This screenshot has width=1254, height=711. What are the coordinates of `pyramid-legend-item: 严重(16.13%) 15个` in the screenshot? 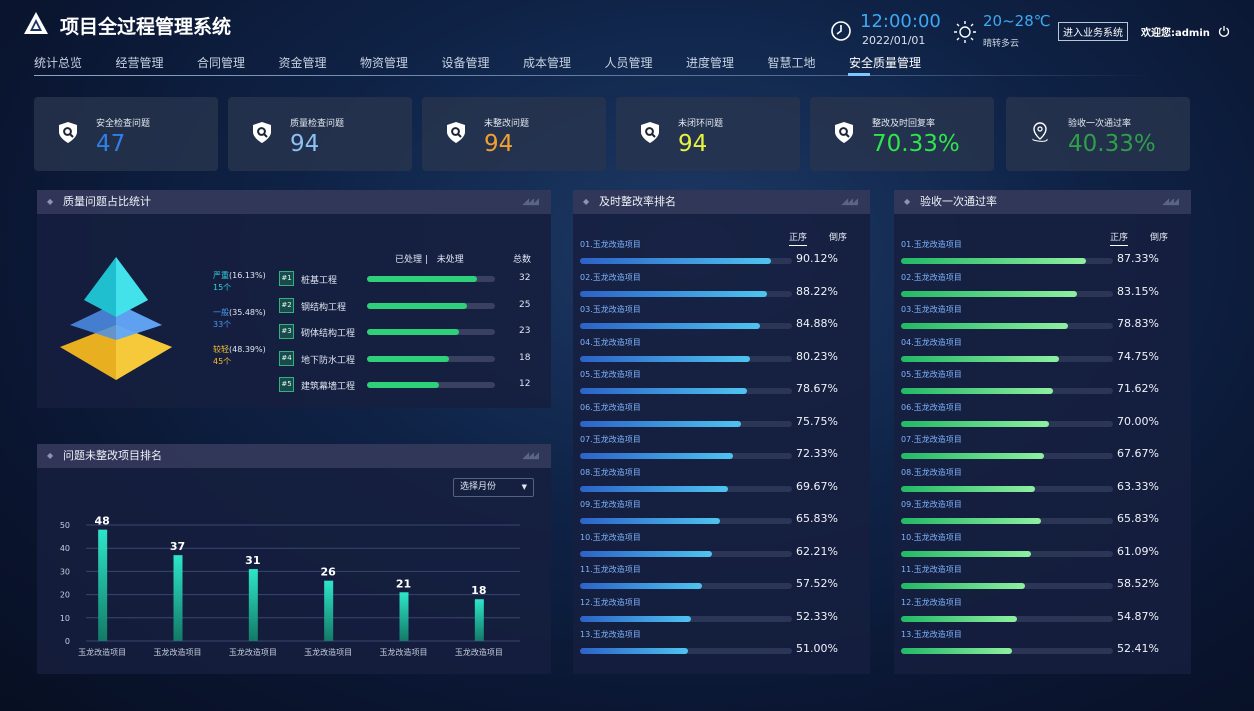 It's located at (239, 282).